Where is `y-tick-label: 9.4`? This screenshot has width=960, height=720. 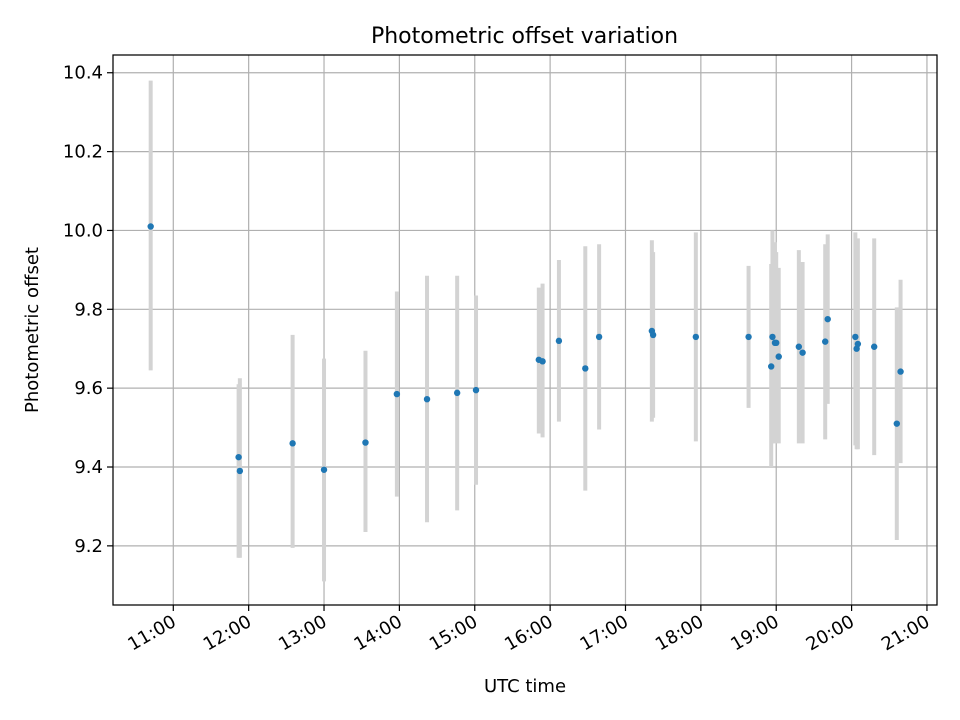
y-tick-label: 9.4 is located at coordinates (88, 467).